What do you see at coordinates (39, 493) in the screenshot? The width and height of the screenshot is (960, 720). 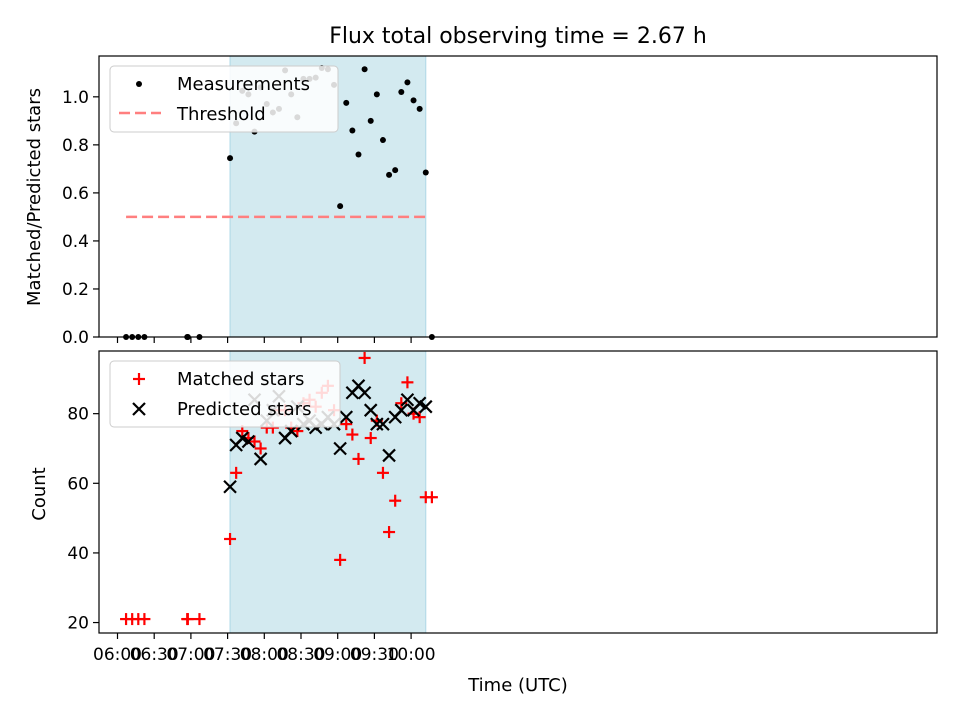 I see `bottom-ylabel: Count` at bounding box center [39, 493].